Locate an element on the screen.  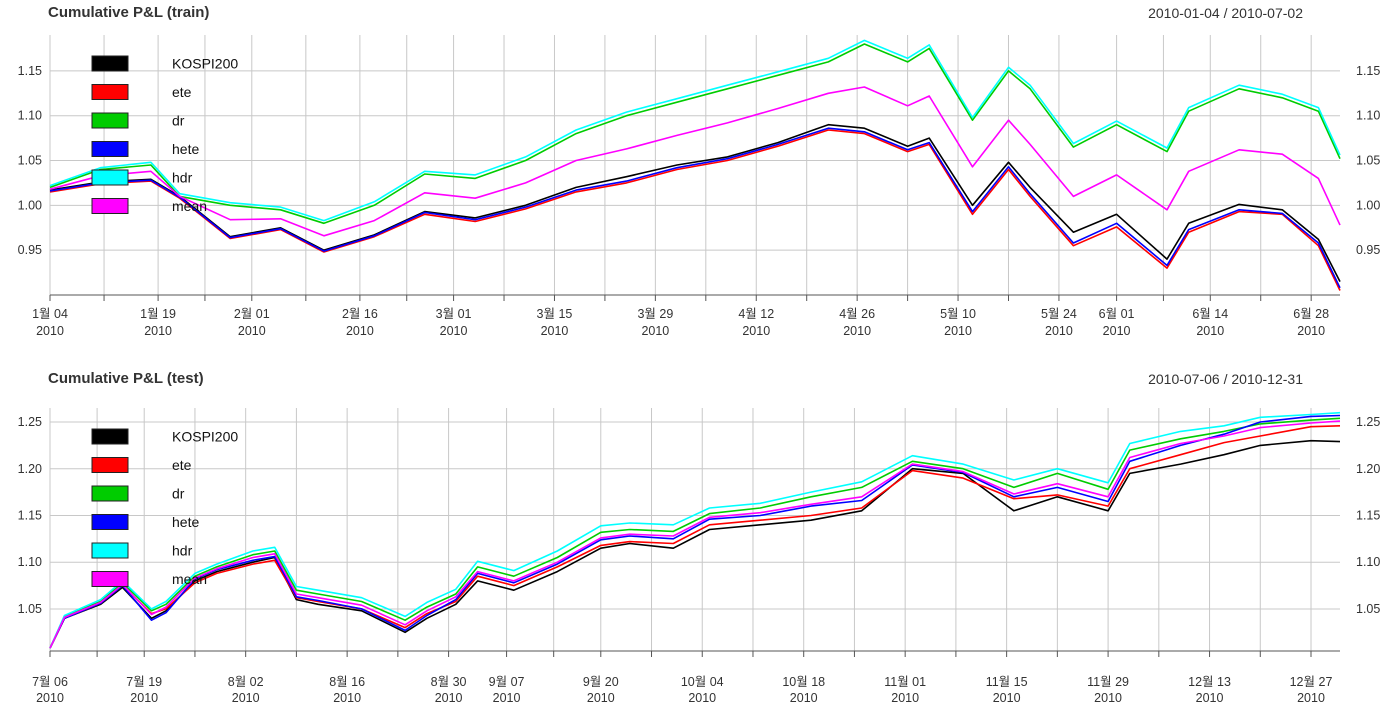
test-legend-swatch-dr is located at coordinates (110, 493).